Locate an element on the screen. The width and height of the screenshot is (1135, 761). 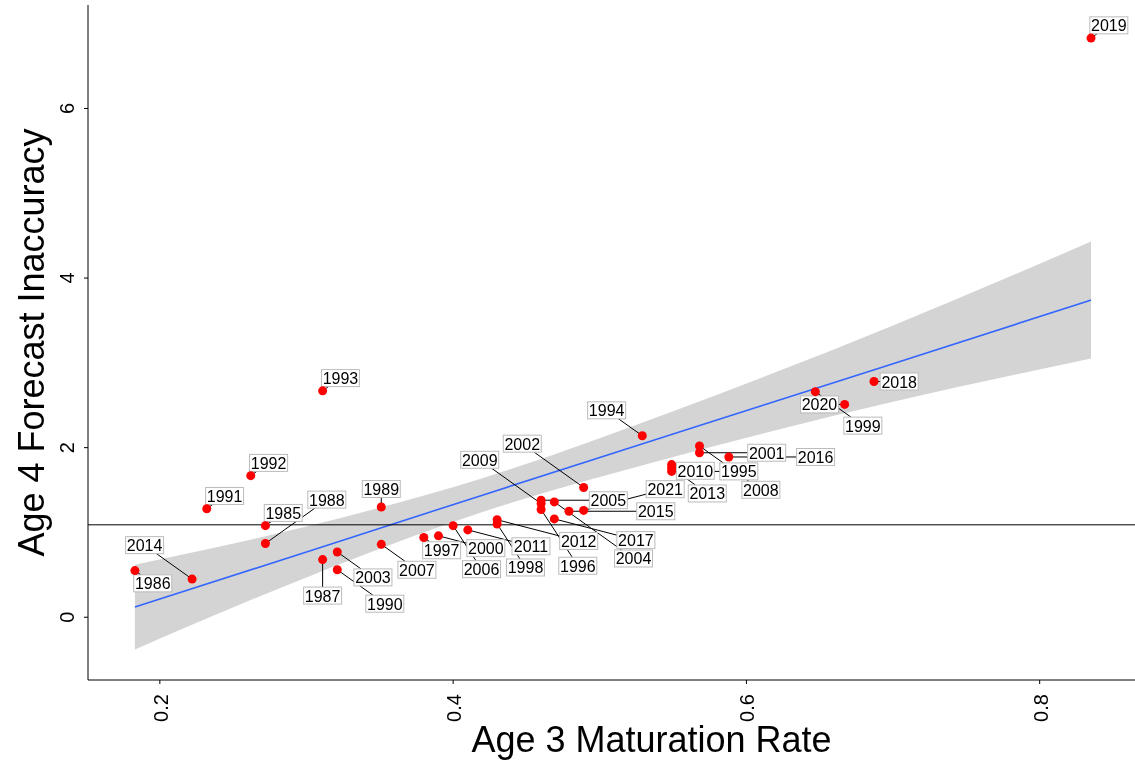
annotation: 1986 is located at coordinates (152, 584).